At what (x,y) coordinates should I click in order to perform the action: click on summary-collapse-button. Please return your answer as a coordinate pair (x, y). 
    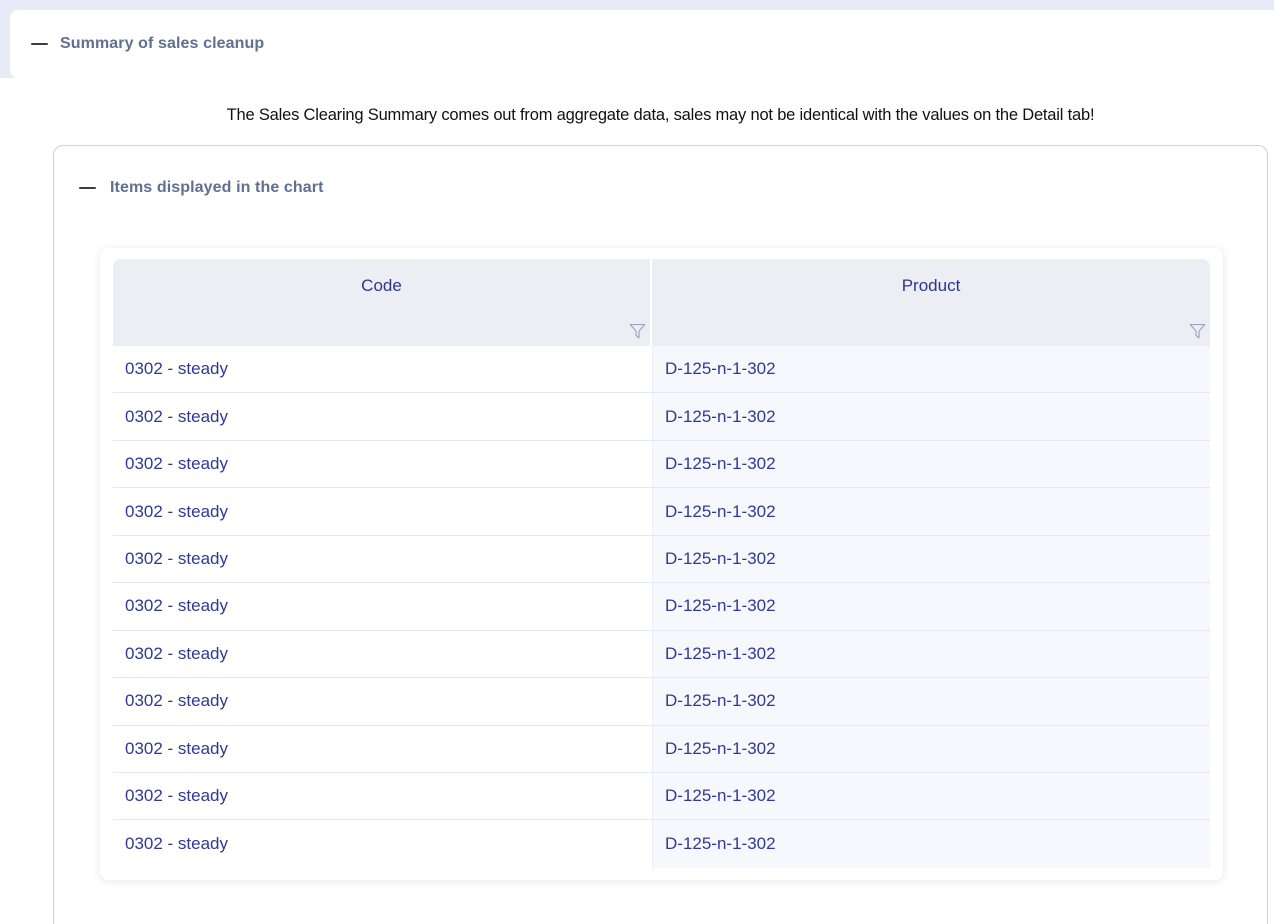
    Looking at the image, I should click on (39, 44).